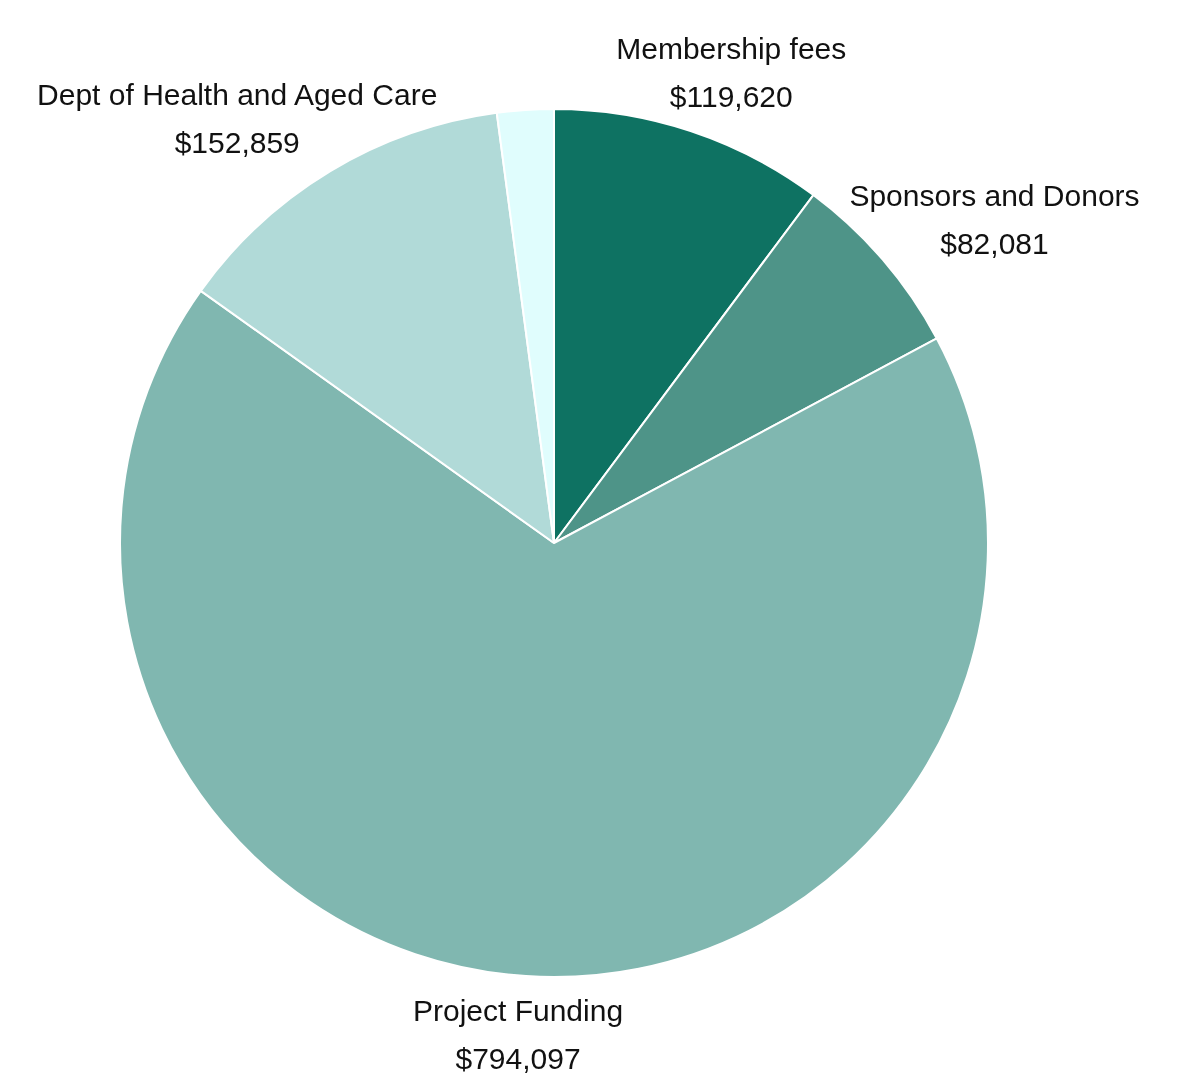 This screenshot has height=1089, width=1203. Describe the element at coordinates (518, 1011) in the screenshot. I see `slice-label: Project Funding` at that location.